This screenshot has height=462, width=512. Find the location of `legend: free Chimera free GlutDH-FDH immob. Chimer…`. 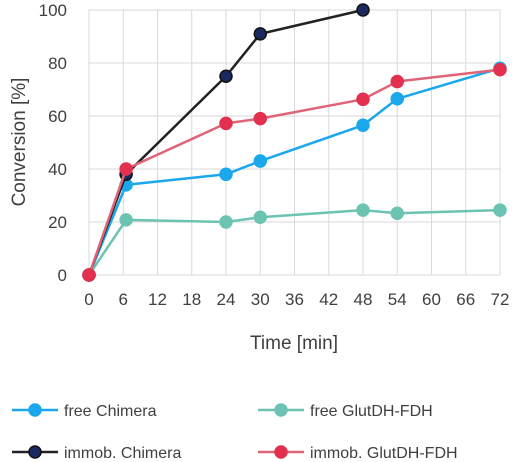

legend: free Chimera free GlutDH-FDH immob. Chimer… is located at coordinates (235, 432).